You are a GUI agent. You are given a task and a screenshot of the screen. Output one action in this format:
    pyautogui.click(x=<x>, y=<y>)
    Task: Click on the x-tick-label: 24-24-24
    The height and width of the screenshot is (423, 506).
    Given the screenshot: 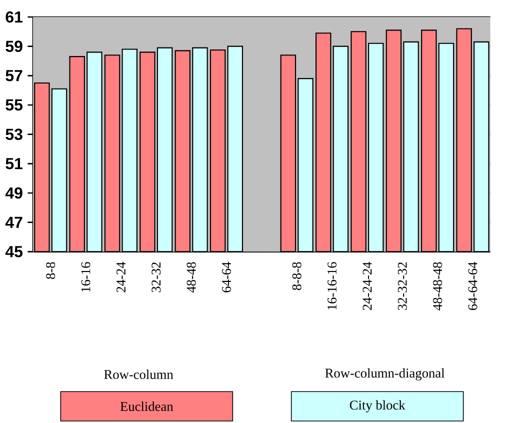 What is the action you would take?
    pyautogui.click(x=367, y=286)
    